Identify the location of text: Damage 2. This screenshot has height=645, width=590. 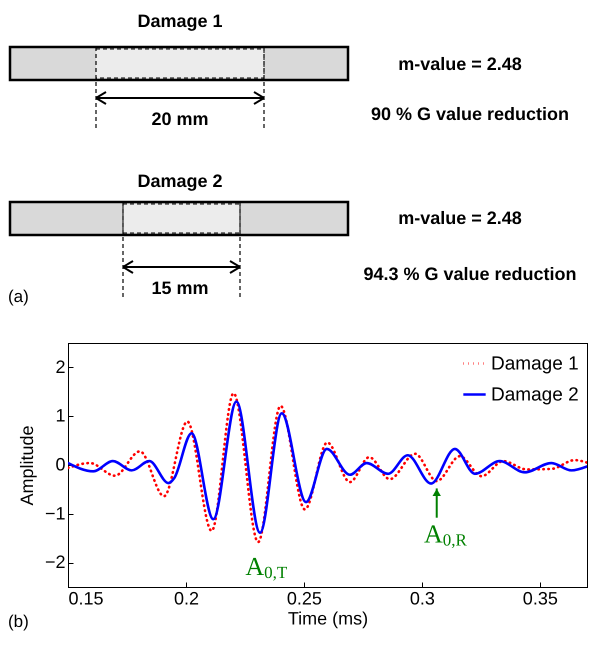
(180, 181).